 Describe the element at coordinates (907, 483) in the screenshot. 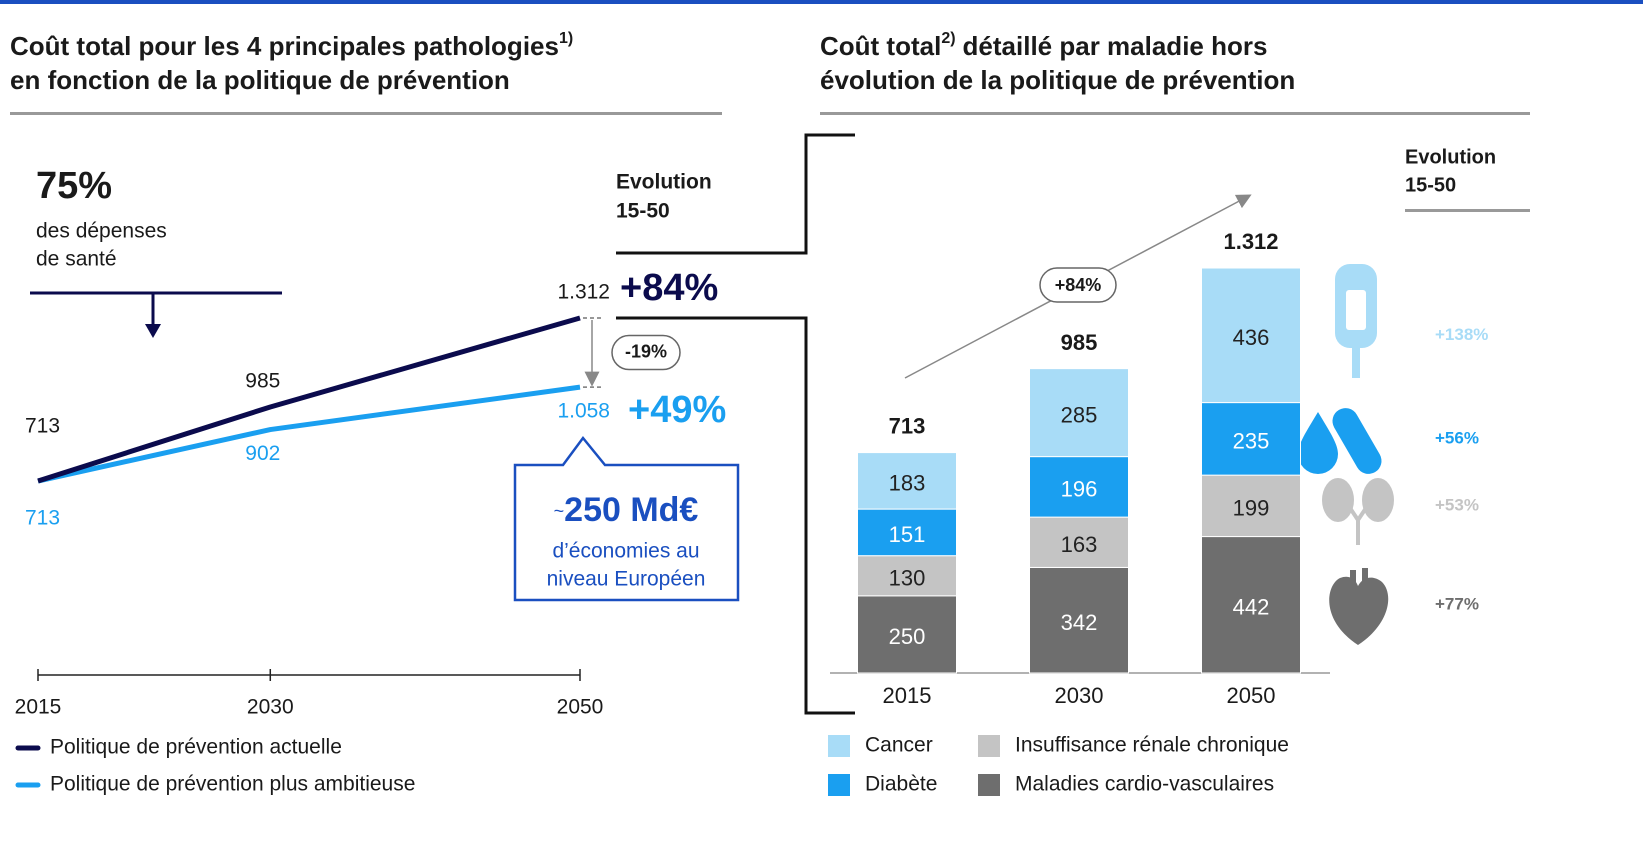

I see `segment-label: 183` at that location.